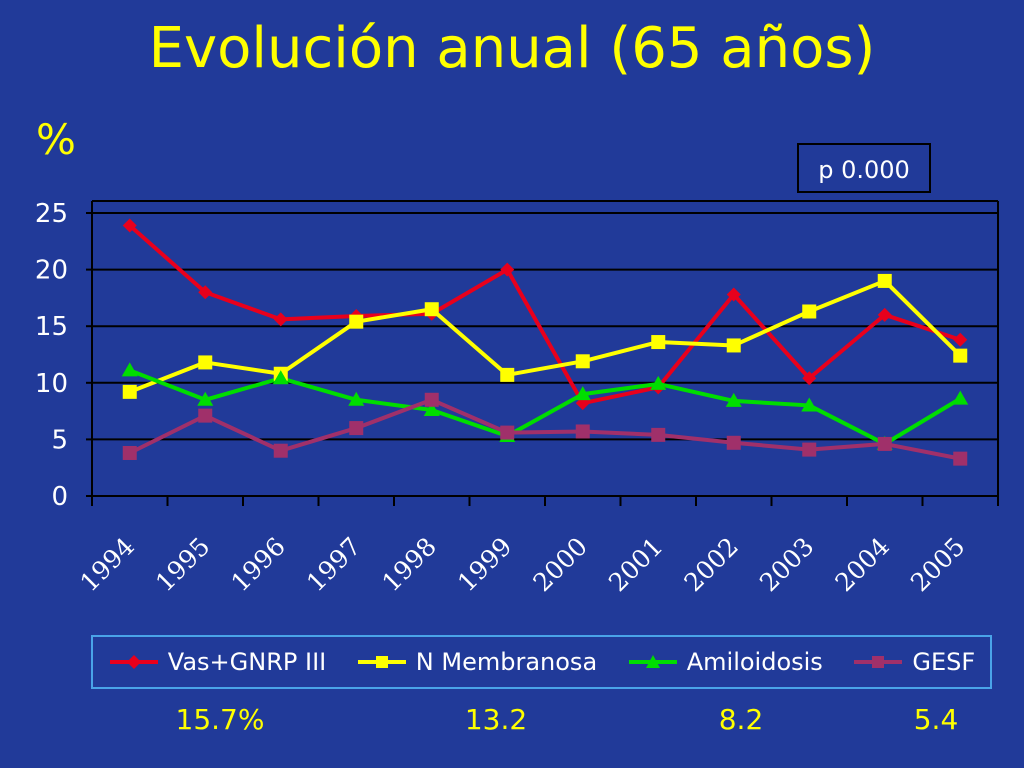 The image size is (1024, 768). What do you see at coordinates (861, 564) in the screenshot?
I see `x-tick-label: 2004` at bounding box center [861, 564].